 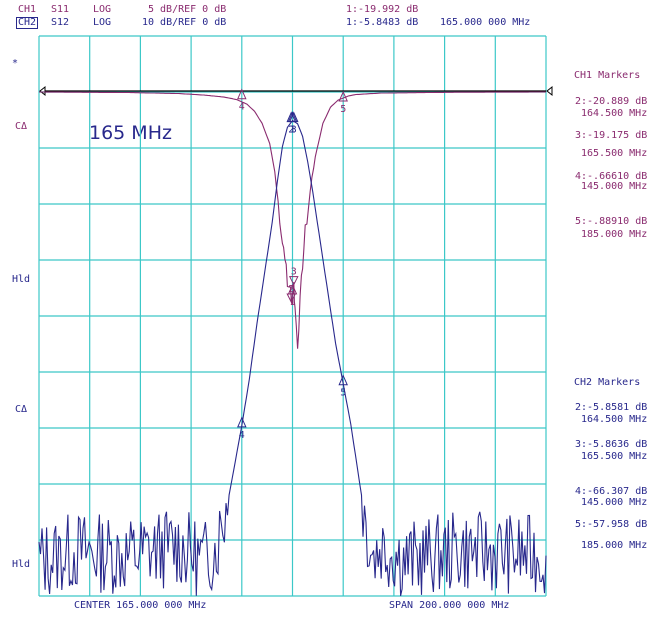 What do you see at coordinates (60, 22) in the screenshot?
I see `ch2-parameter: S12` at bounding box center [60, 22].